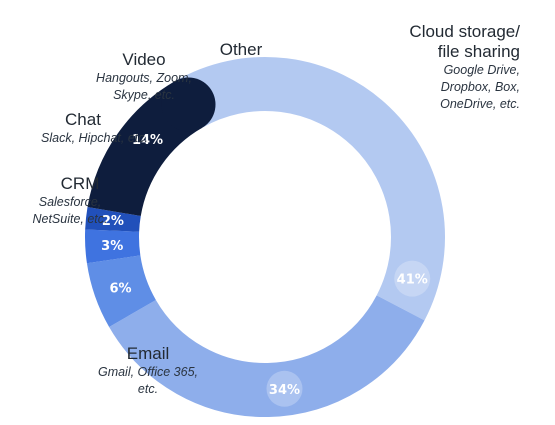 The width and height of the screenshot is (555, 425). I want to click on label-cloud-storage-name: Cloud storage/ file sharing, so click(464, 41).